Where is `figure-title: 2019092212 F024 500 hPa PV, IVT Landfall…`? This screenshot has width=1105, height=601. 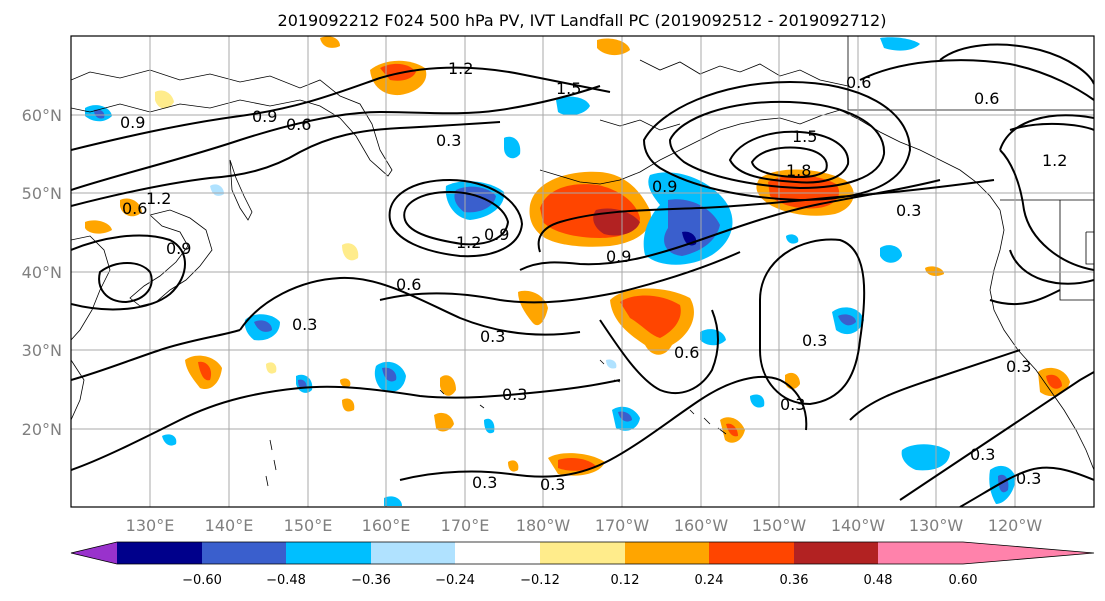 figure-title: 2019092212 F024 500 hPa PV, IVT Landfall… is located at coordinates (582, 20).